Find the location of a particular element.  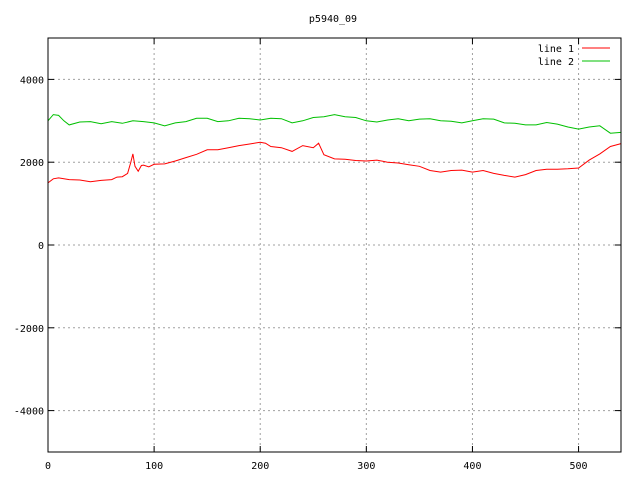

y-tick-label: 0 is located at coordinates (41, 246).